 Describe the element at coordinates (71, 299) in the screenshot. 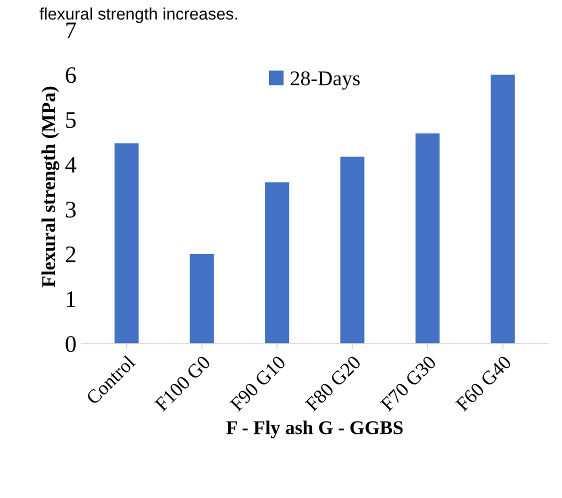

I see `y-tick-label: 1` at that location.